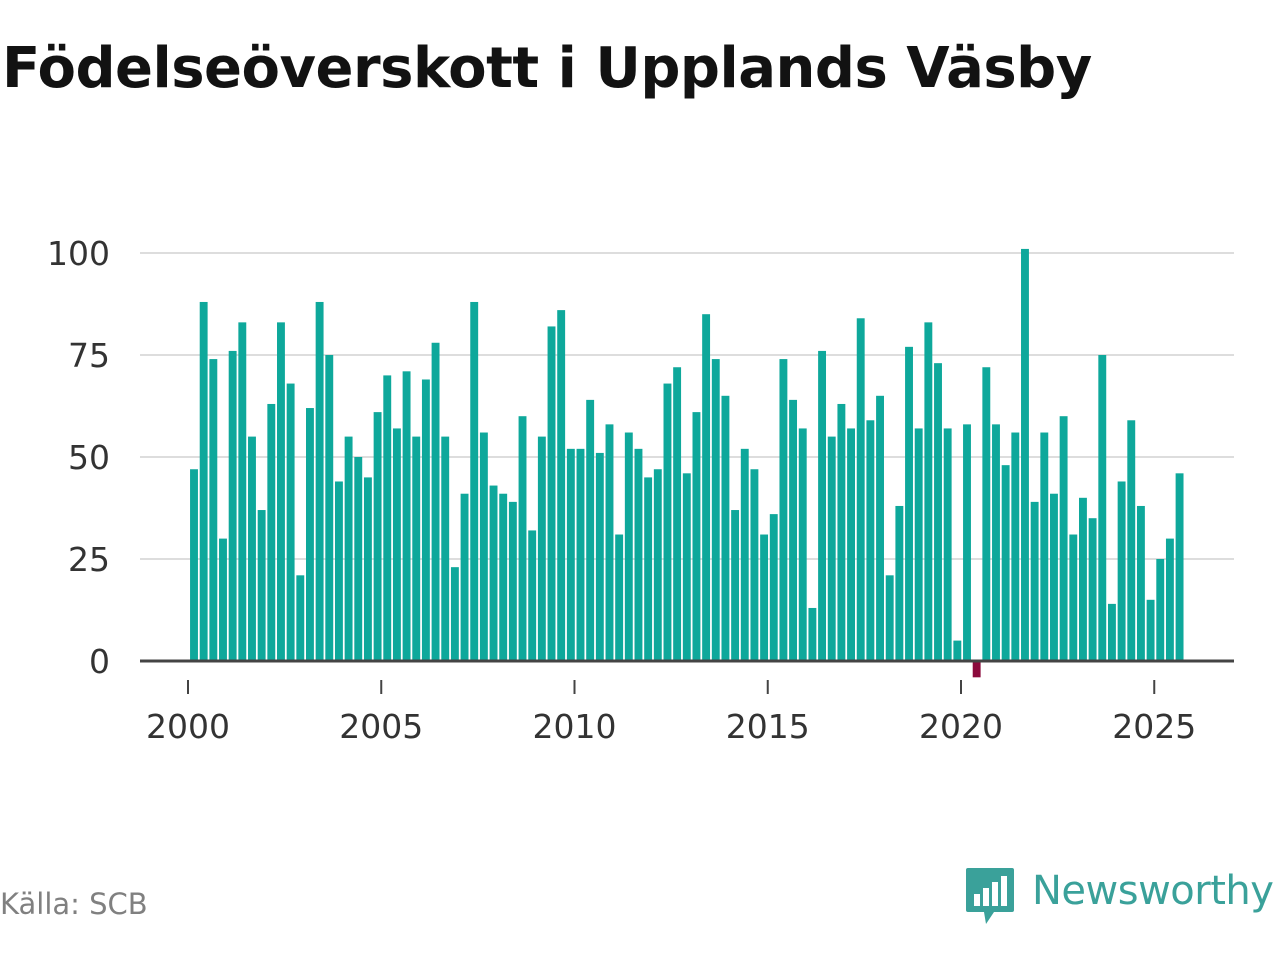 This screenshot has height=960, width=1280. Describe the element at coordinates (990, 896) in the screenshot. I see `newsworthy-logo-icon` at that location.